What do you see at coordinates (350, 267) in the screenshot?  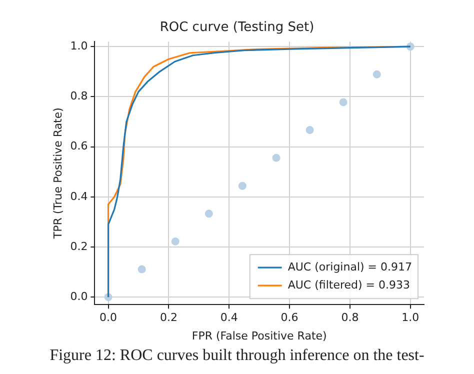 I see `legend-label: AUC (original) = 0.917` at bounding box center [350, 267].